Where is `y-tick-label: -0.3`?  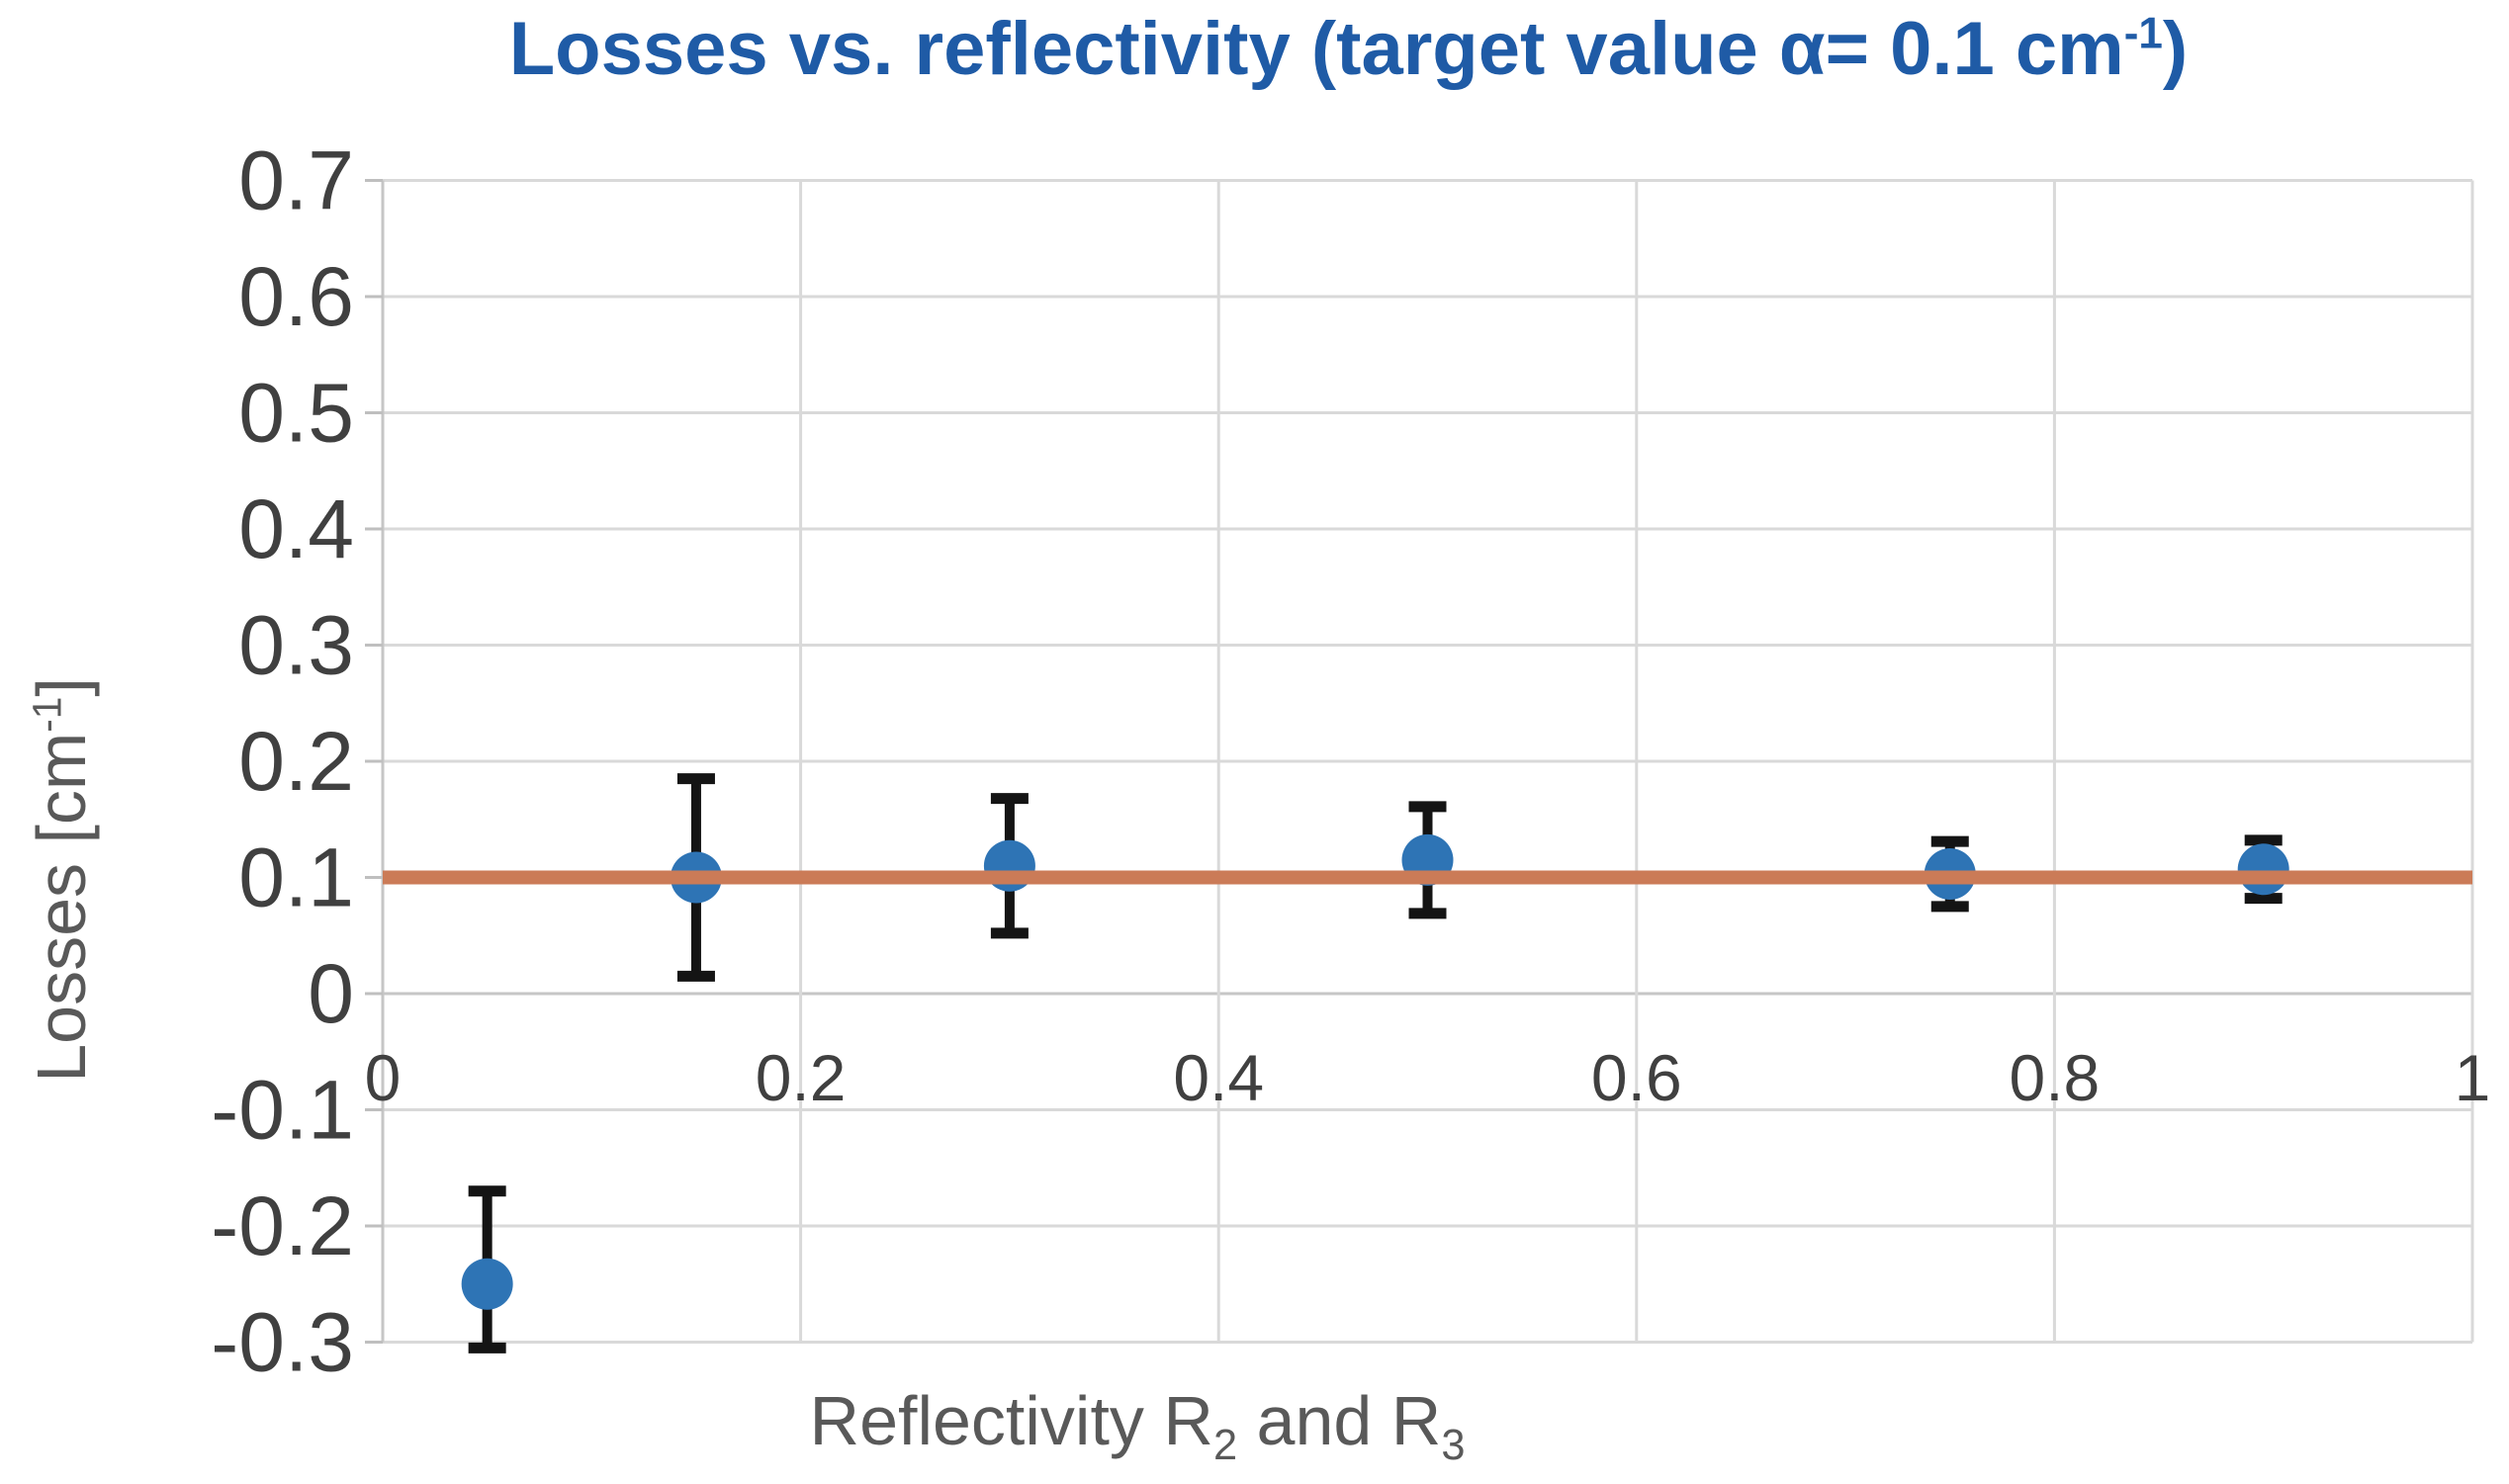 y-tick-label: -0.3 is located at coordinates (282, 1342).